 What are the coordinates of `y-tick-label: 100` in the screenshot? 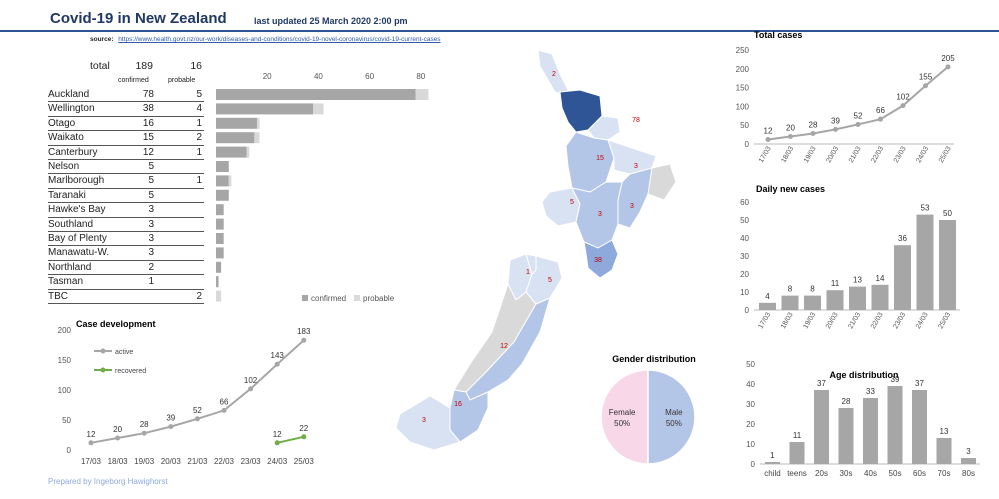 It's located at (65, 390).